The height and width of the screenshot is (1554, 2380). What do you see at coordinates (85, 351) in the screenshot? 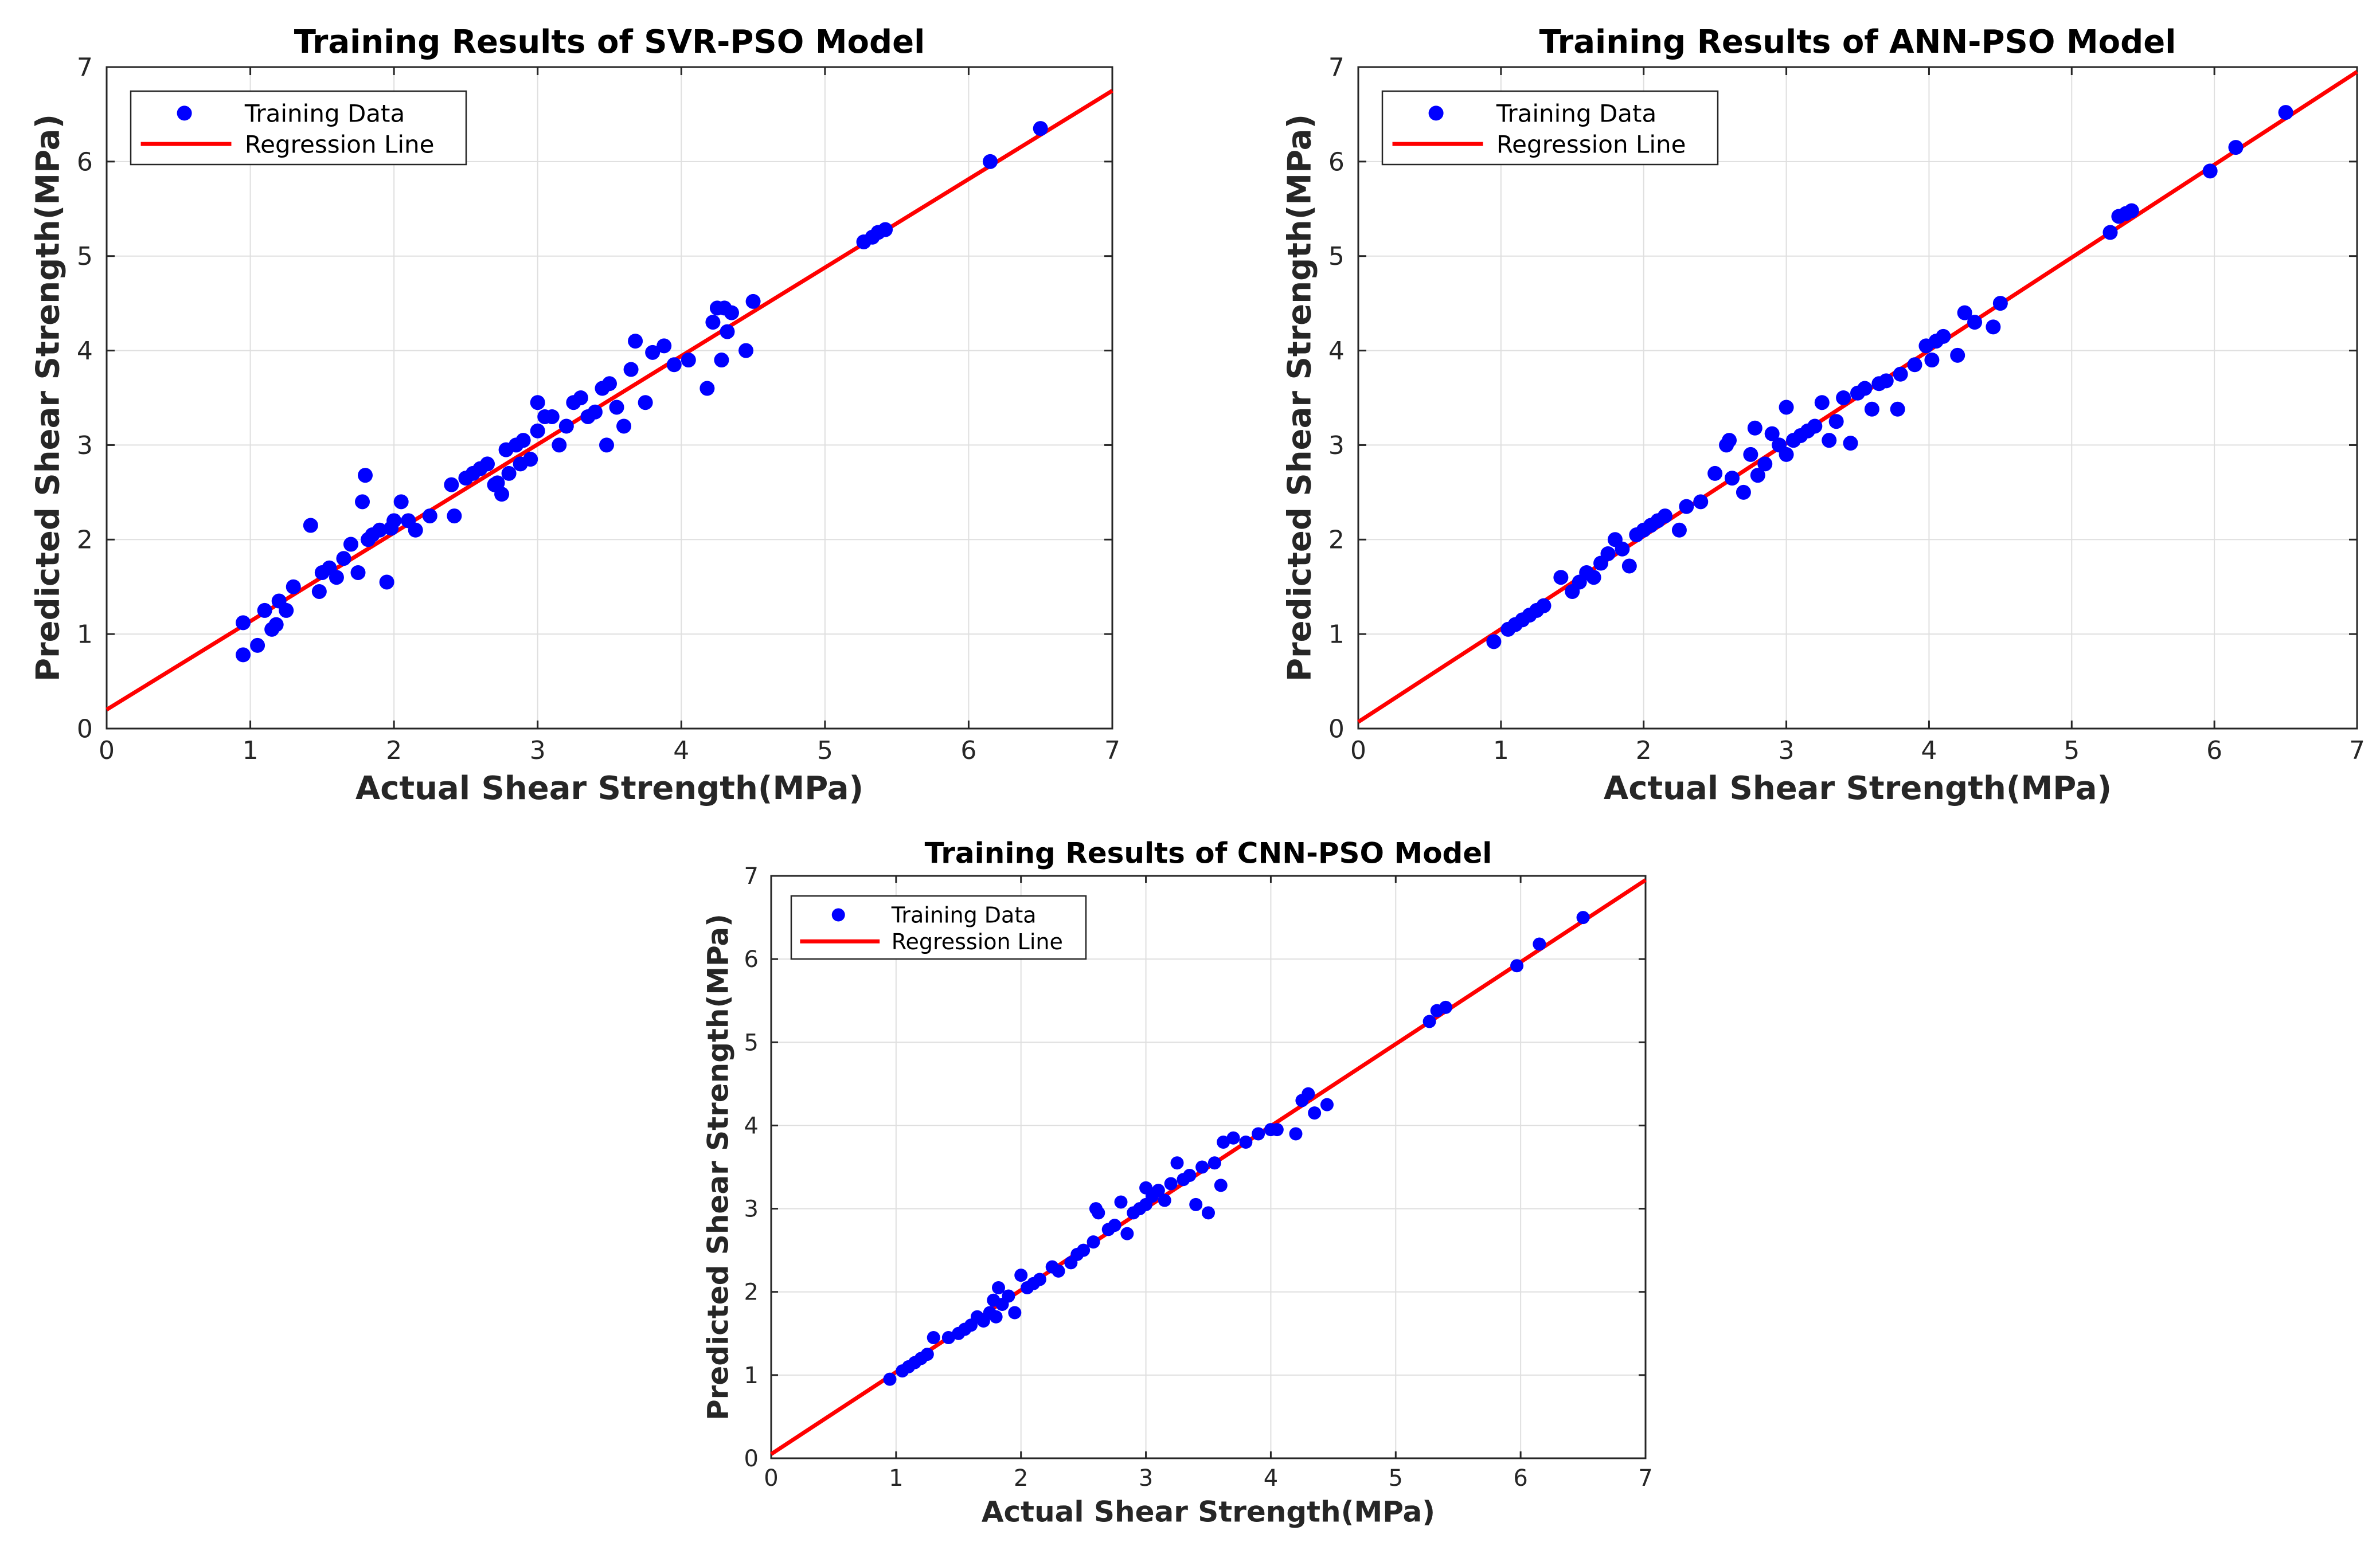
I see `y-tick-label: 4` at bounding box center [85, 351].